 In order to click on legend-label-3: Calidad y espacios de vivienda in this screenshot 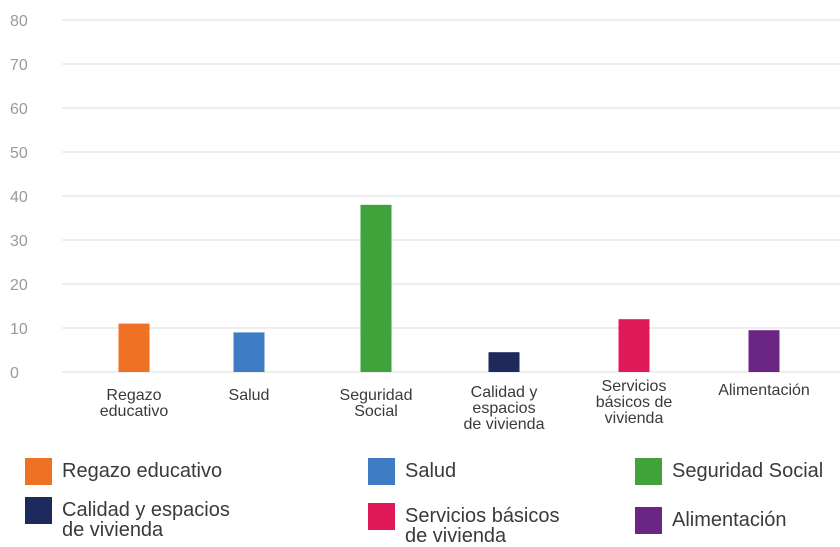, I will do `click(146, 520)`.